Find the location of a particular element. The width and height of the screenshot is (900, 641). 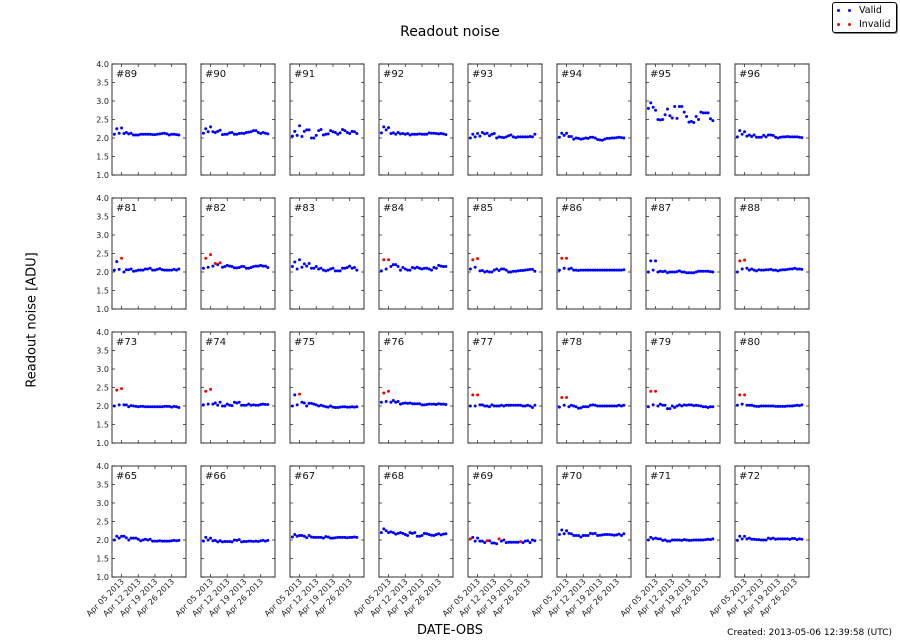

legend-label-valid: Valid is located at coordinates (870, 10).